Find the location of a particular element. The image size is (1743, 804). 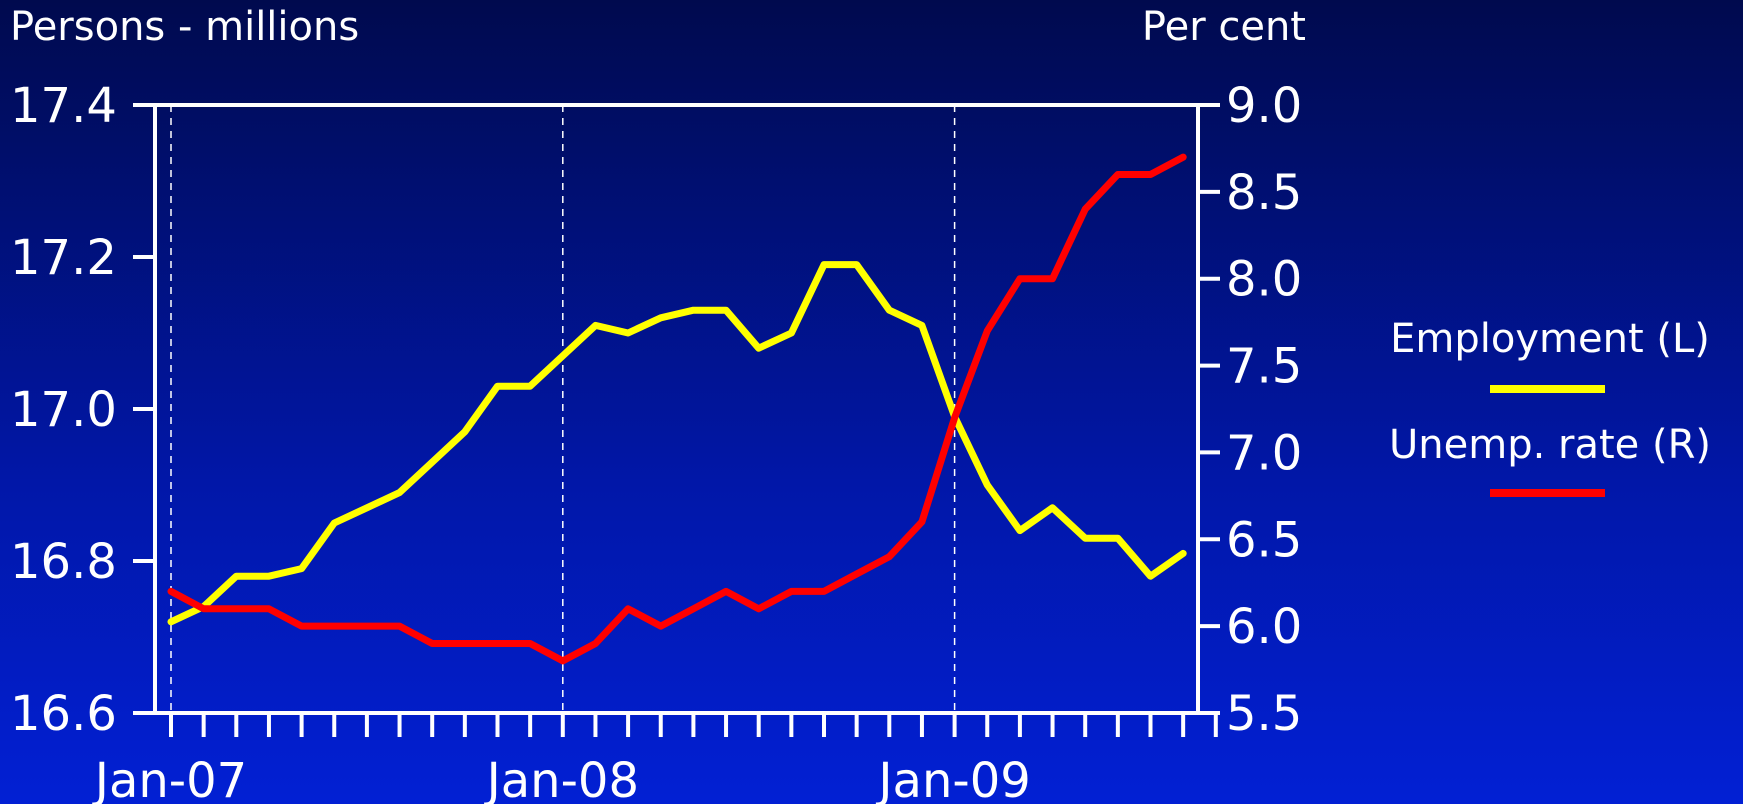

legend-label-employment: Employment (L) is located at coordinates (1550, 339).